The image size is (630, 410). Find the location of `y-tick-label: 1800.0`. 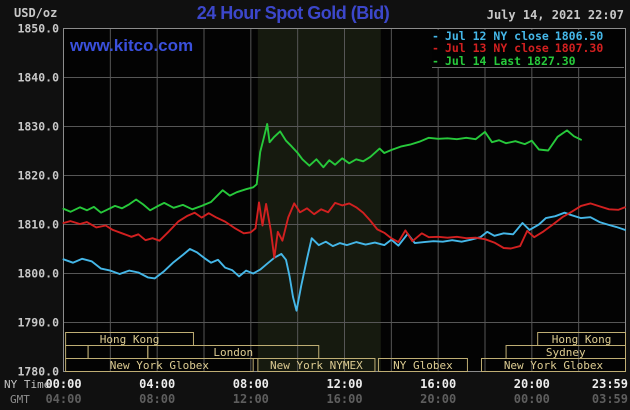

y-tick-label: 1800.0 is located at coordinates (38, 274).